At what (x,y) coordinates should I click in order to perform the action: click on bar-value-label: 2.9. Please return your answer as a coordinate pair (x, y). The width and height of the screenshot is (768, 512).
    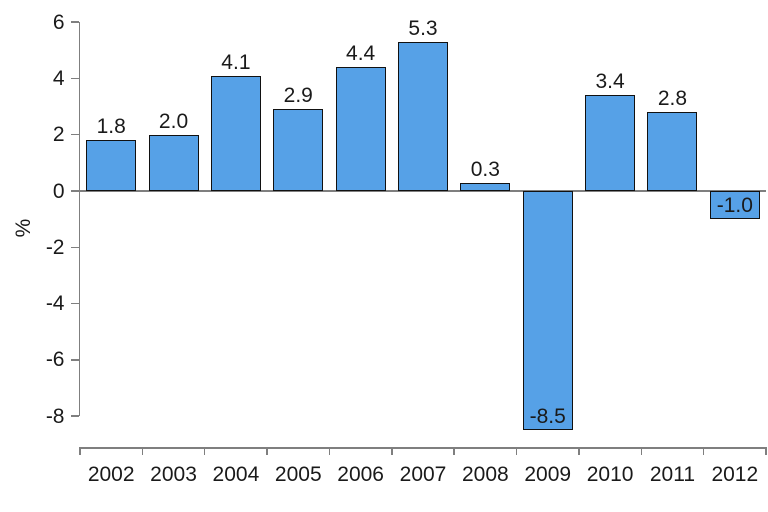
    Looking at the image, I should click on (298, 96).